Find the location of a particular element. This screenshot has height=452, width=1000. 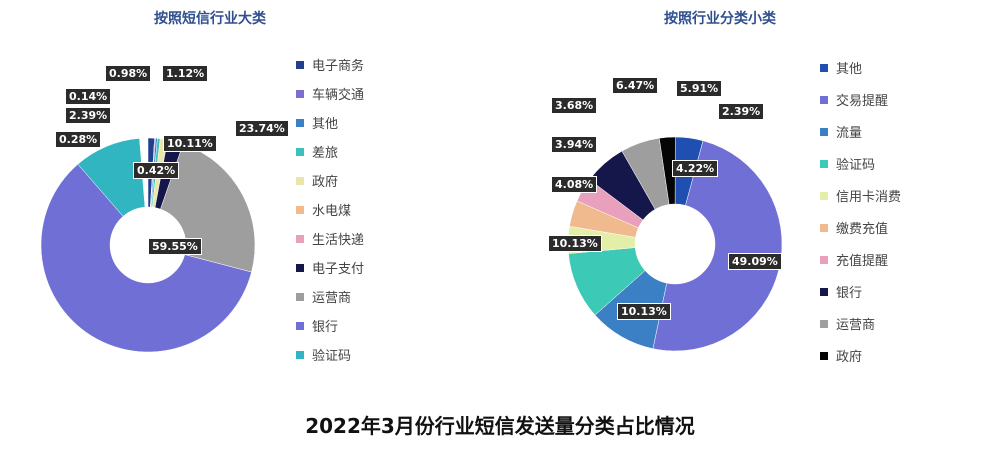

data-label: 4.08% is located at coordinates (574, 184).